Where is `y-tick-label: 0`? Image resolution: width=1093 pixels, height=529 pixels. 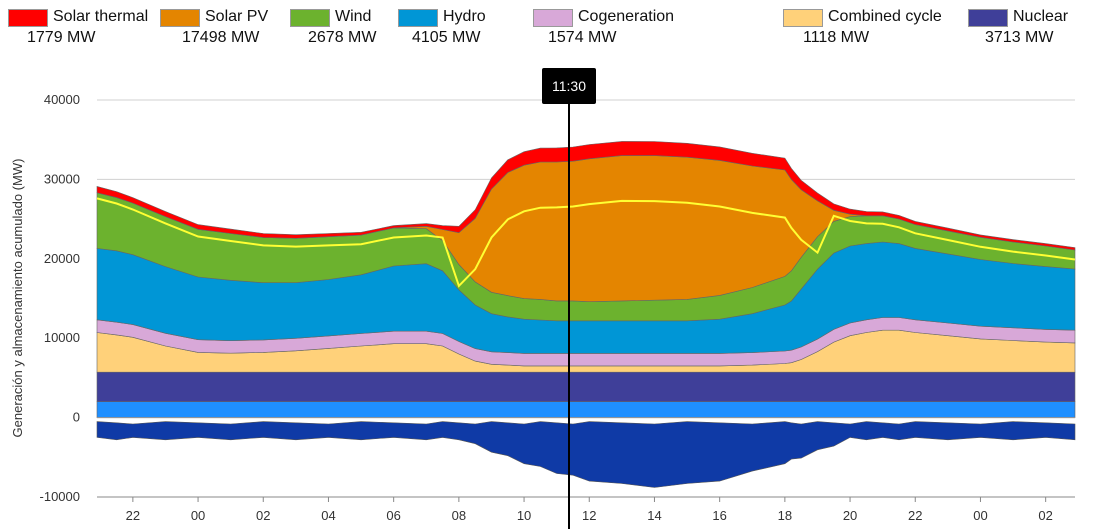 y-tick-label: 0 is located at coordinates (76, 417).